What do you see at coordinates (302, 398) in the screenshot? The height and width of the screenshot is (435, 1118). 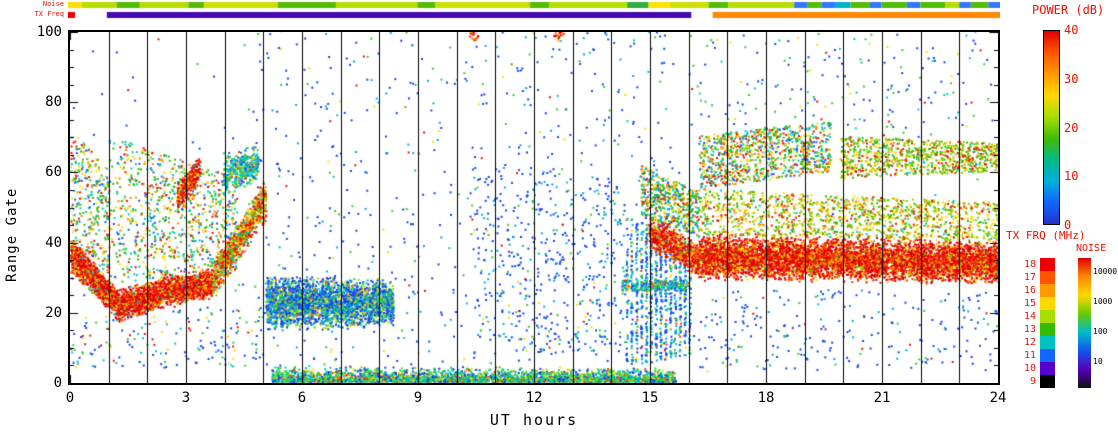 I see `x-tick-label: 6` at bounding box center [302, 398].